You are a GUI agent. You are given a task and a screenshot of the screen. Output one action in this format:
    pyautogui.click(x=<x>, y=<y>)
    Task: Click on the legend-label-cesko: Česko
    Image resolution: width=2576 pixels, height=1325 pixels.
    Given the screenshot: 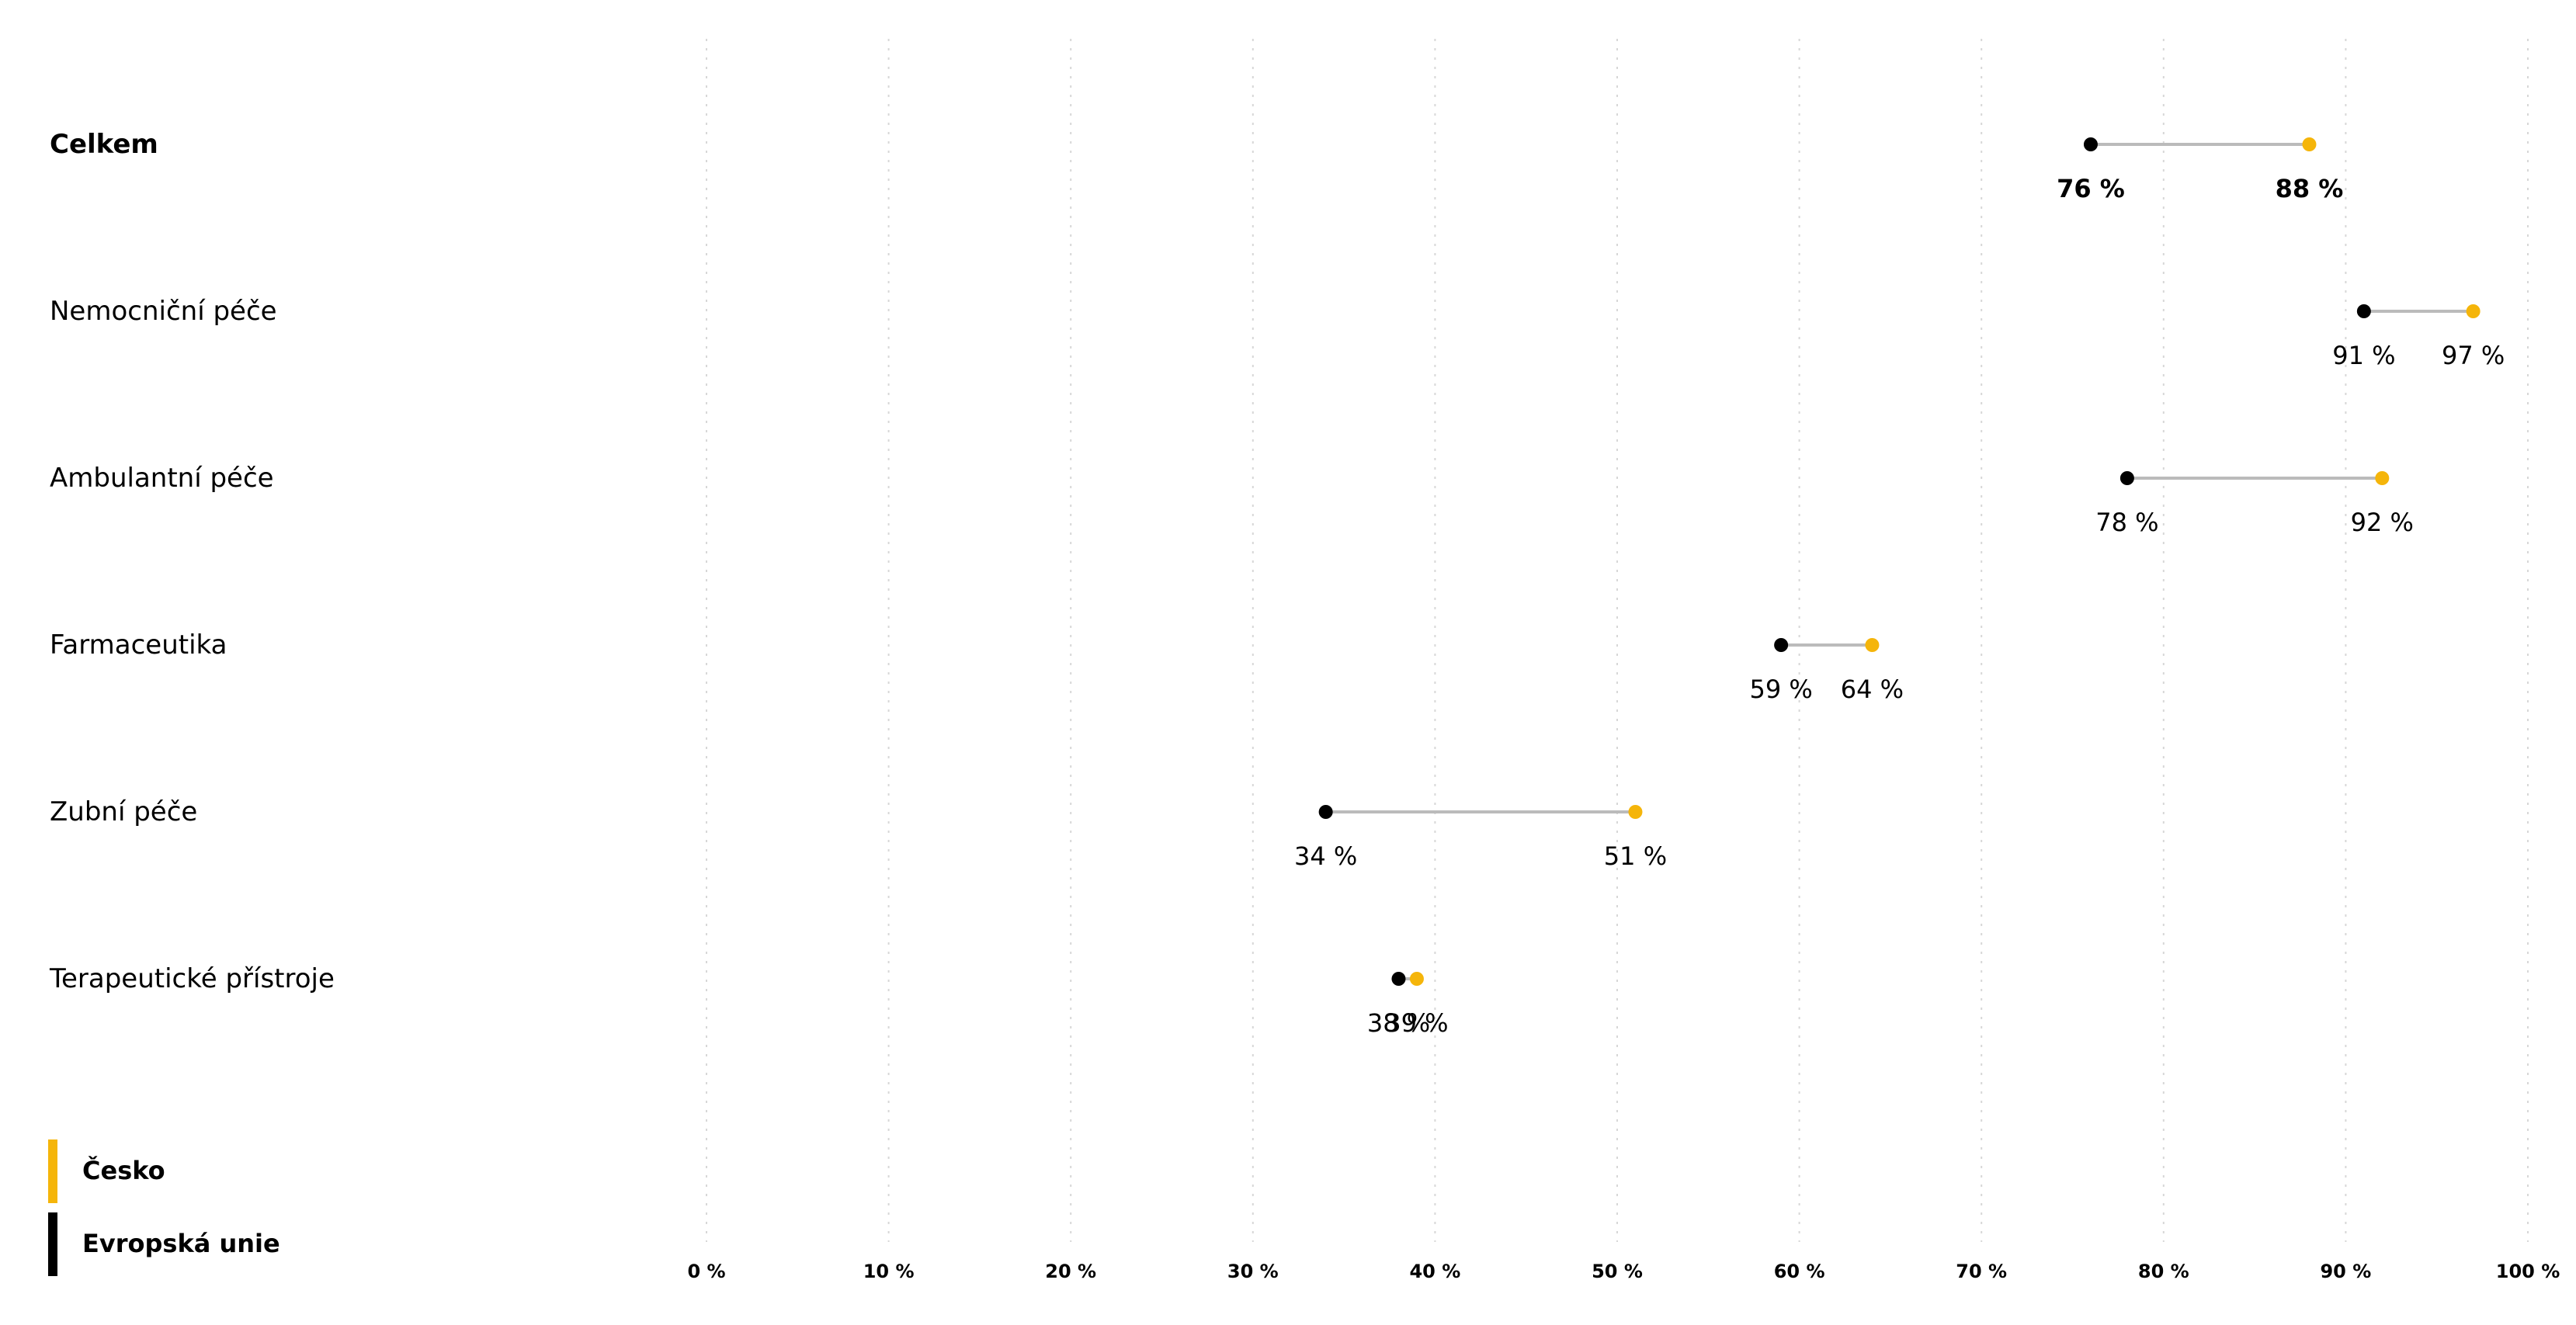 What is the action you would take?
    pyautogui.click(x=123, y=1170)
    